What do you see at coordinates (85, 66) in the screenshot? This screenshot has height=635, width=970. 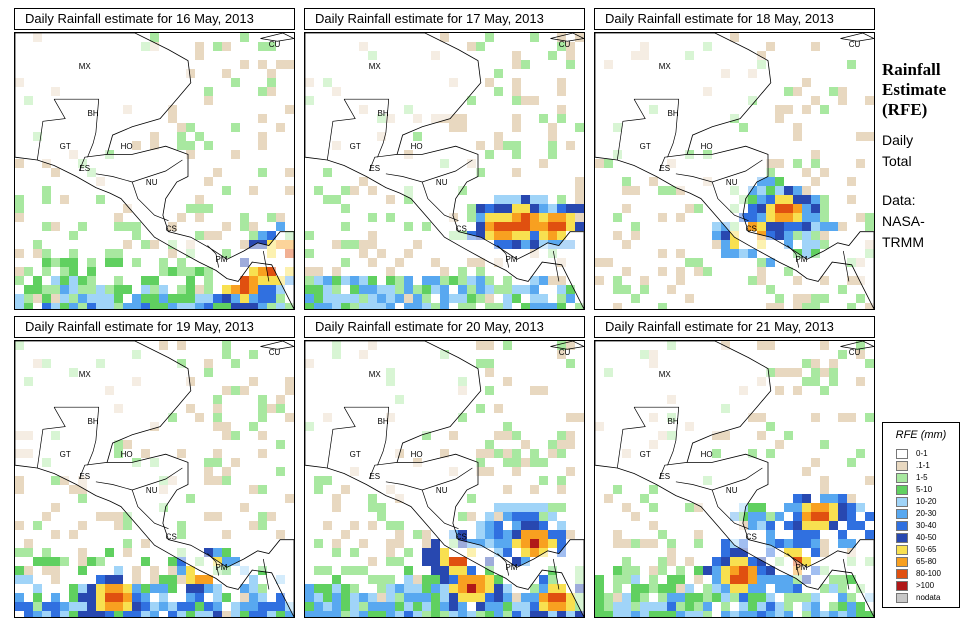 I see `country-label: MX` at bounding box center [85, 66].